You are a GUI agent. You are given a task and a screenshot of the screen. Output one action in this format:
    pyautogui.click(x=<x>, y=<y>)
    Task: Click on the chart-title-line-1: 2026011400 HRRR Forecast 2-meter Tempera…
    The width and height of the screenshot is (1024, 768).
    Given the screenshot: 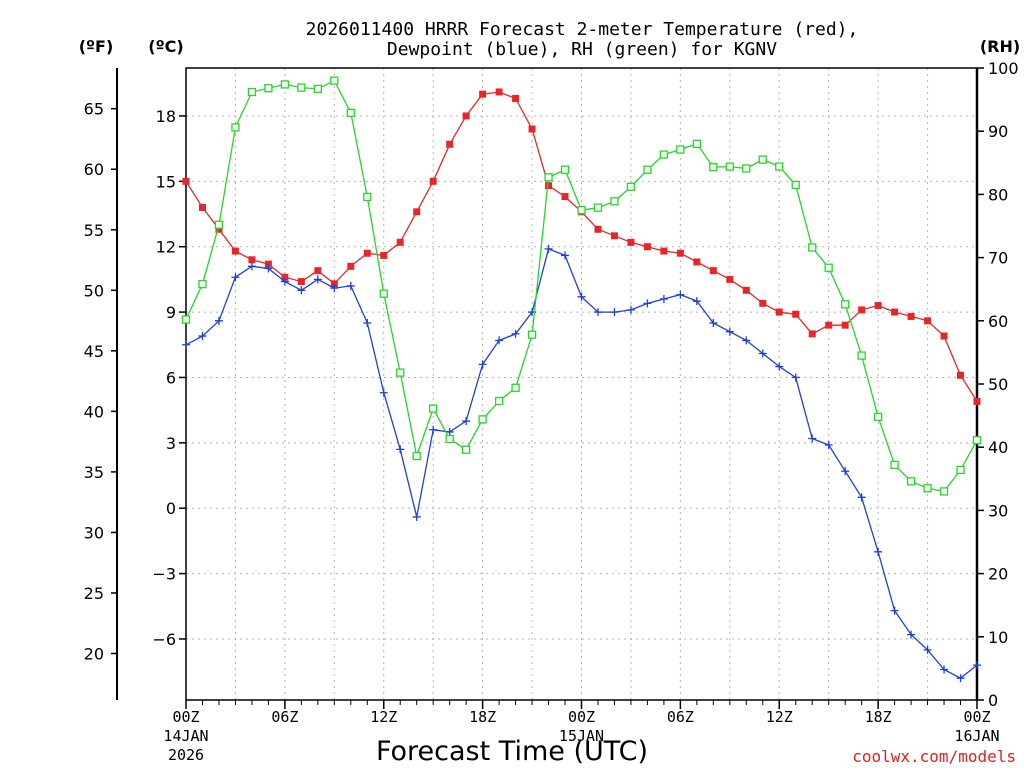 What is the action you would take?
    pyautogui.click(x=582, y=29)
    